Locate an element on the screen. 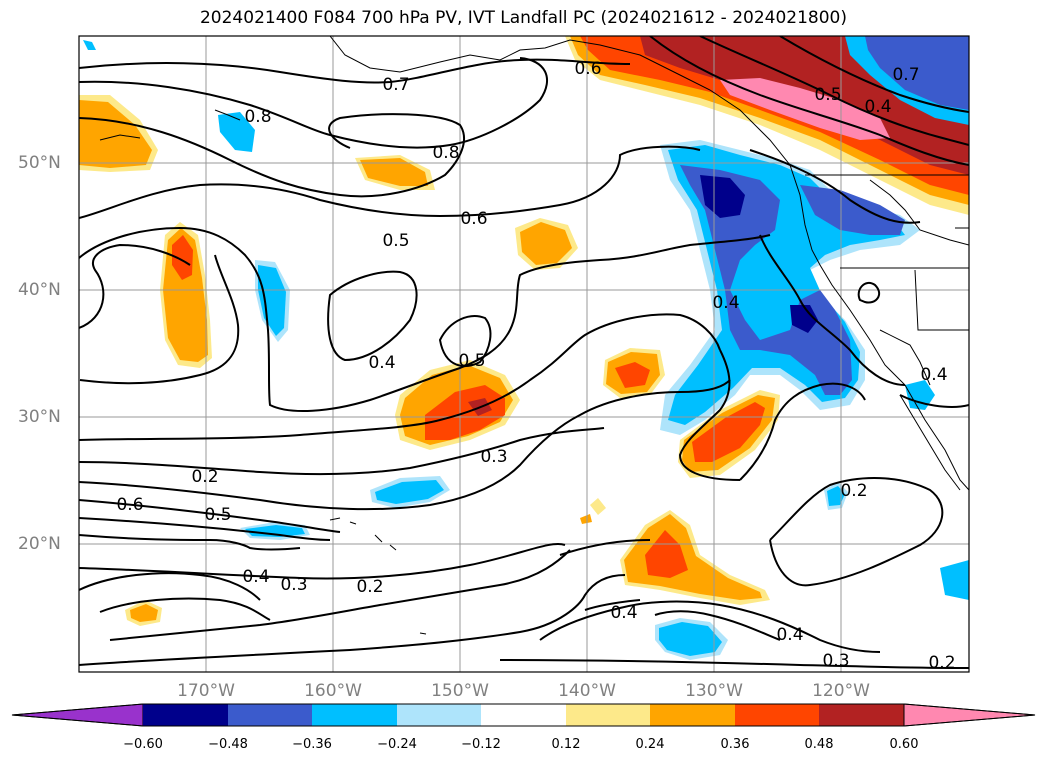 The width and height of the screenshot is (1047, 765). shade-o7-orange is located at coordinates (693, 557).